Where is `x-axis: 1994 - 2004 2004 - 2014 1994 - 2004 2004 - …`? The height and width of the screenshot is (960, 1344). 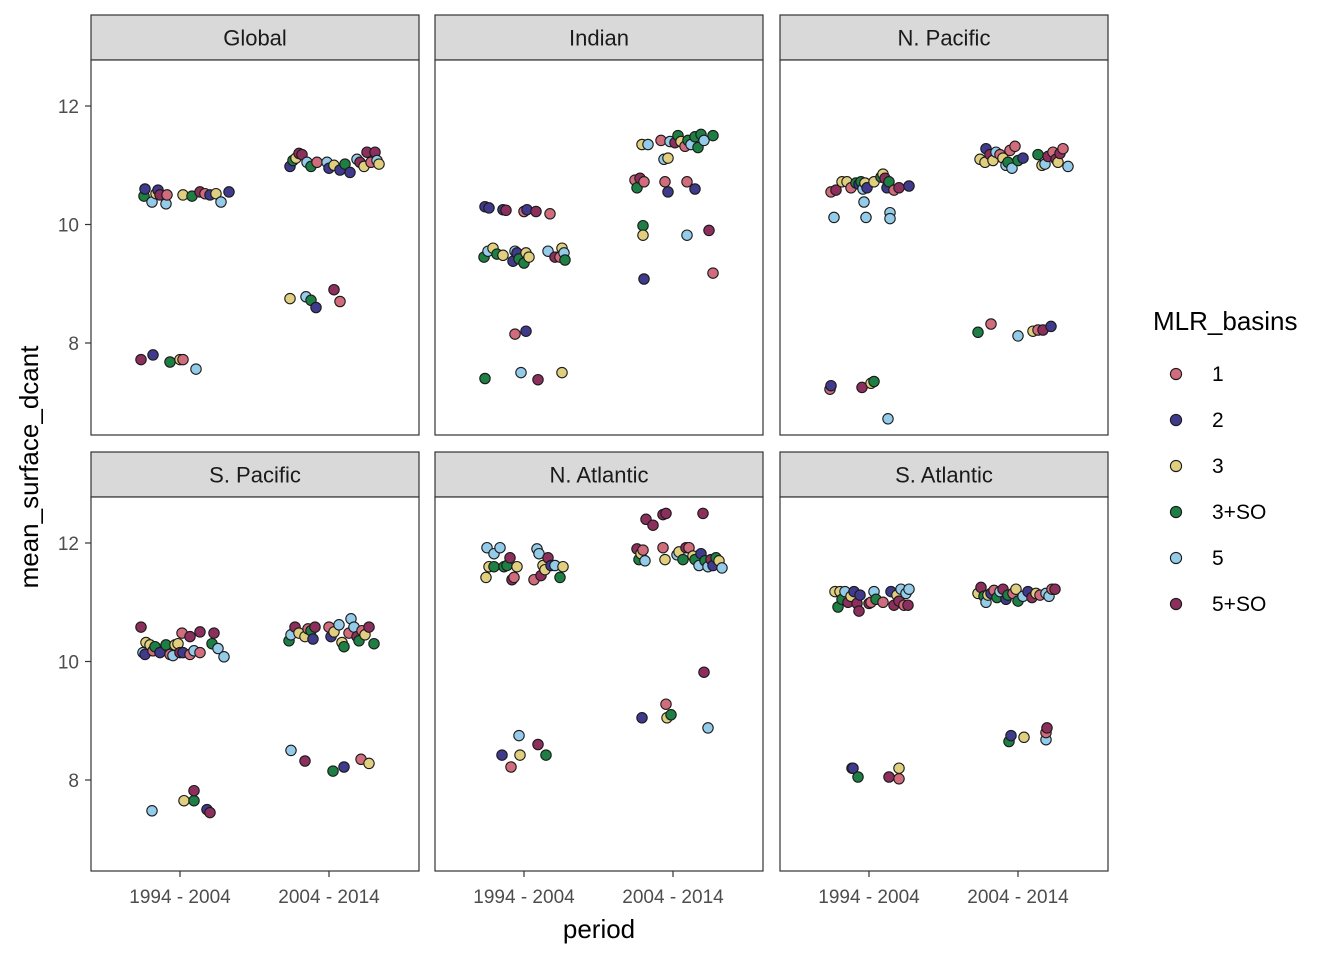 x-axis: 1994 - 2004 2004 - 2014 1994 - 2004 2004 - … is located at coordinates (599, 889).